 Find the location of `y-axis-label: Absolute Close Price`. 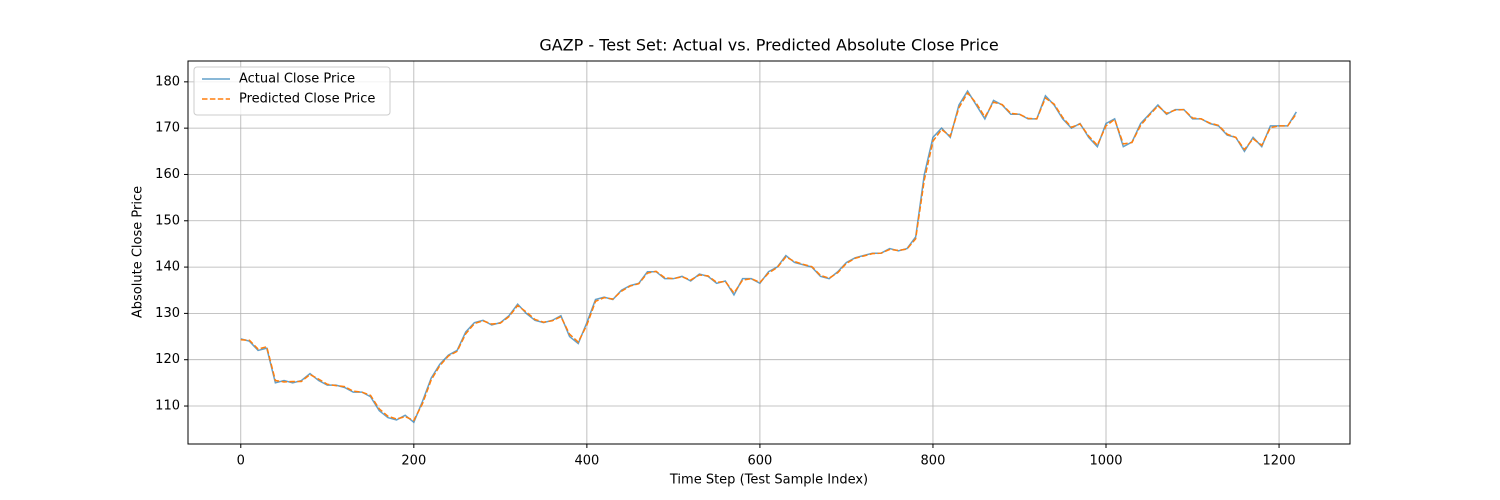

y-axis-label: Absolute Close Price is located at coordinates (138, 252).